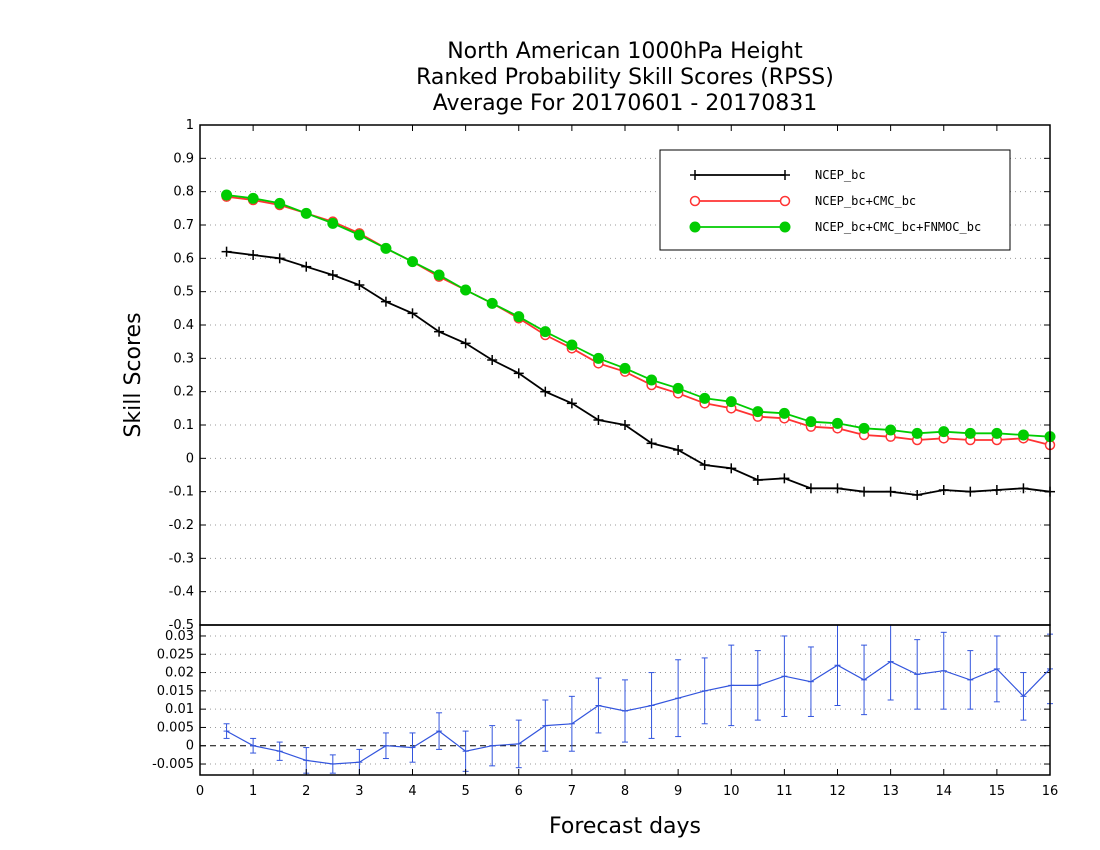 This screenshot has width=1100, height=850. What do you see at coordinates (731, 791) in the screenshot?
I see `x-tick-label: 10` at bounding box center [731, 791].